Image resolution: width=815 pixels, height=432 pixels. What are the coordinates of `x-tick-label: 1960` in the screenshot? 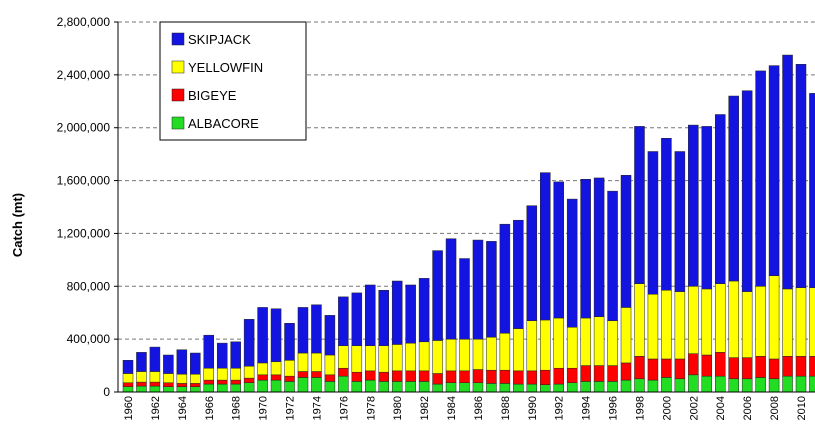 It's located at (129, 408).